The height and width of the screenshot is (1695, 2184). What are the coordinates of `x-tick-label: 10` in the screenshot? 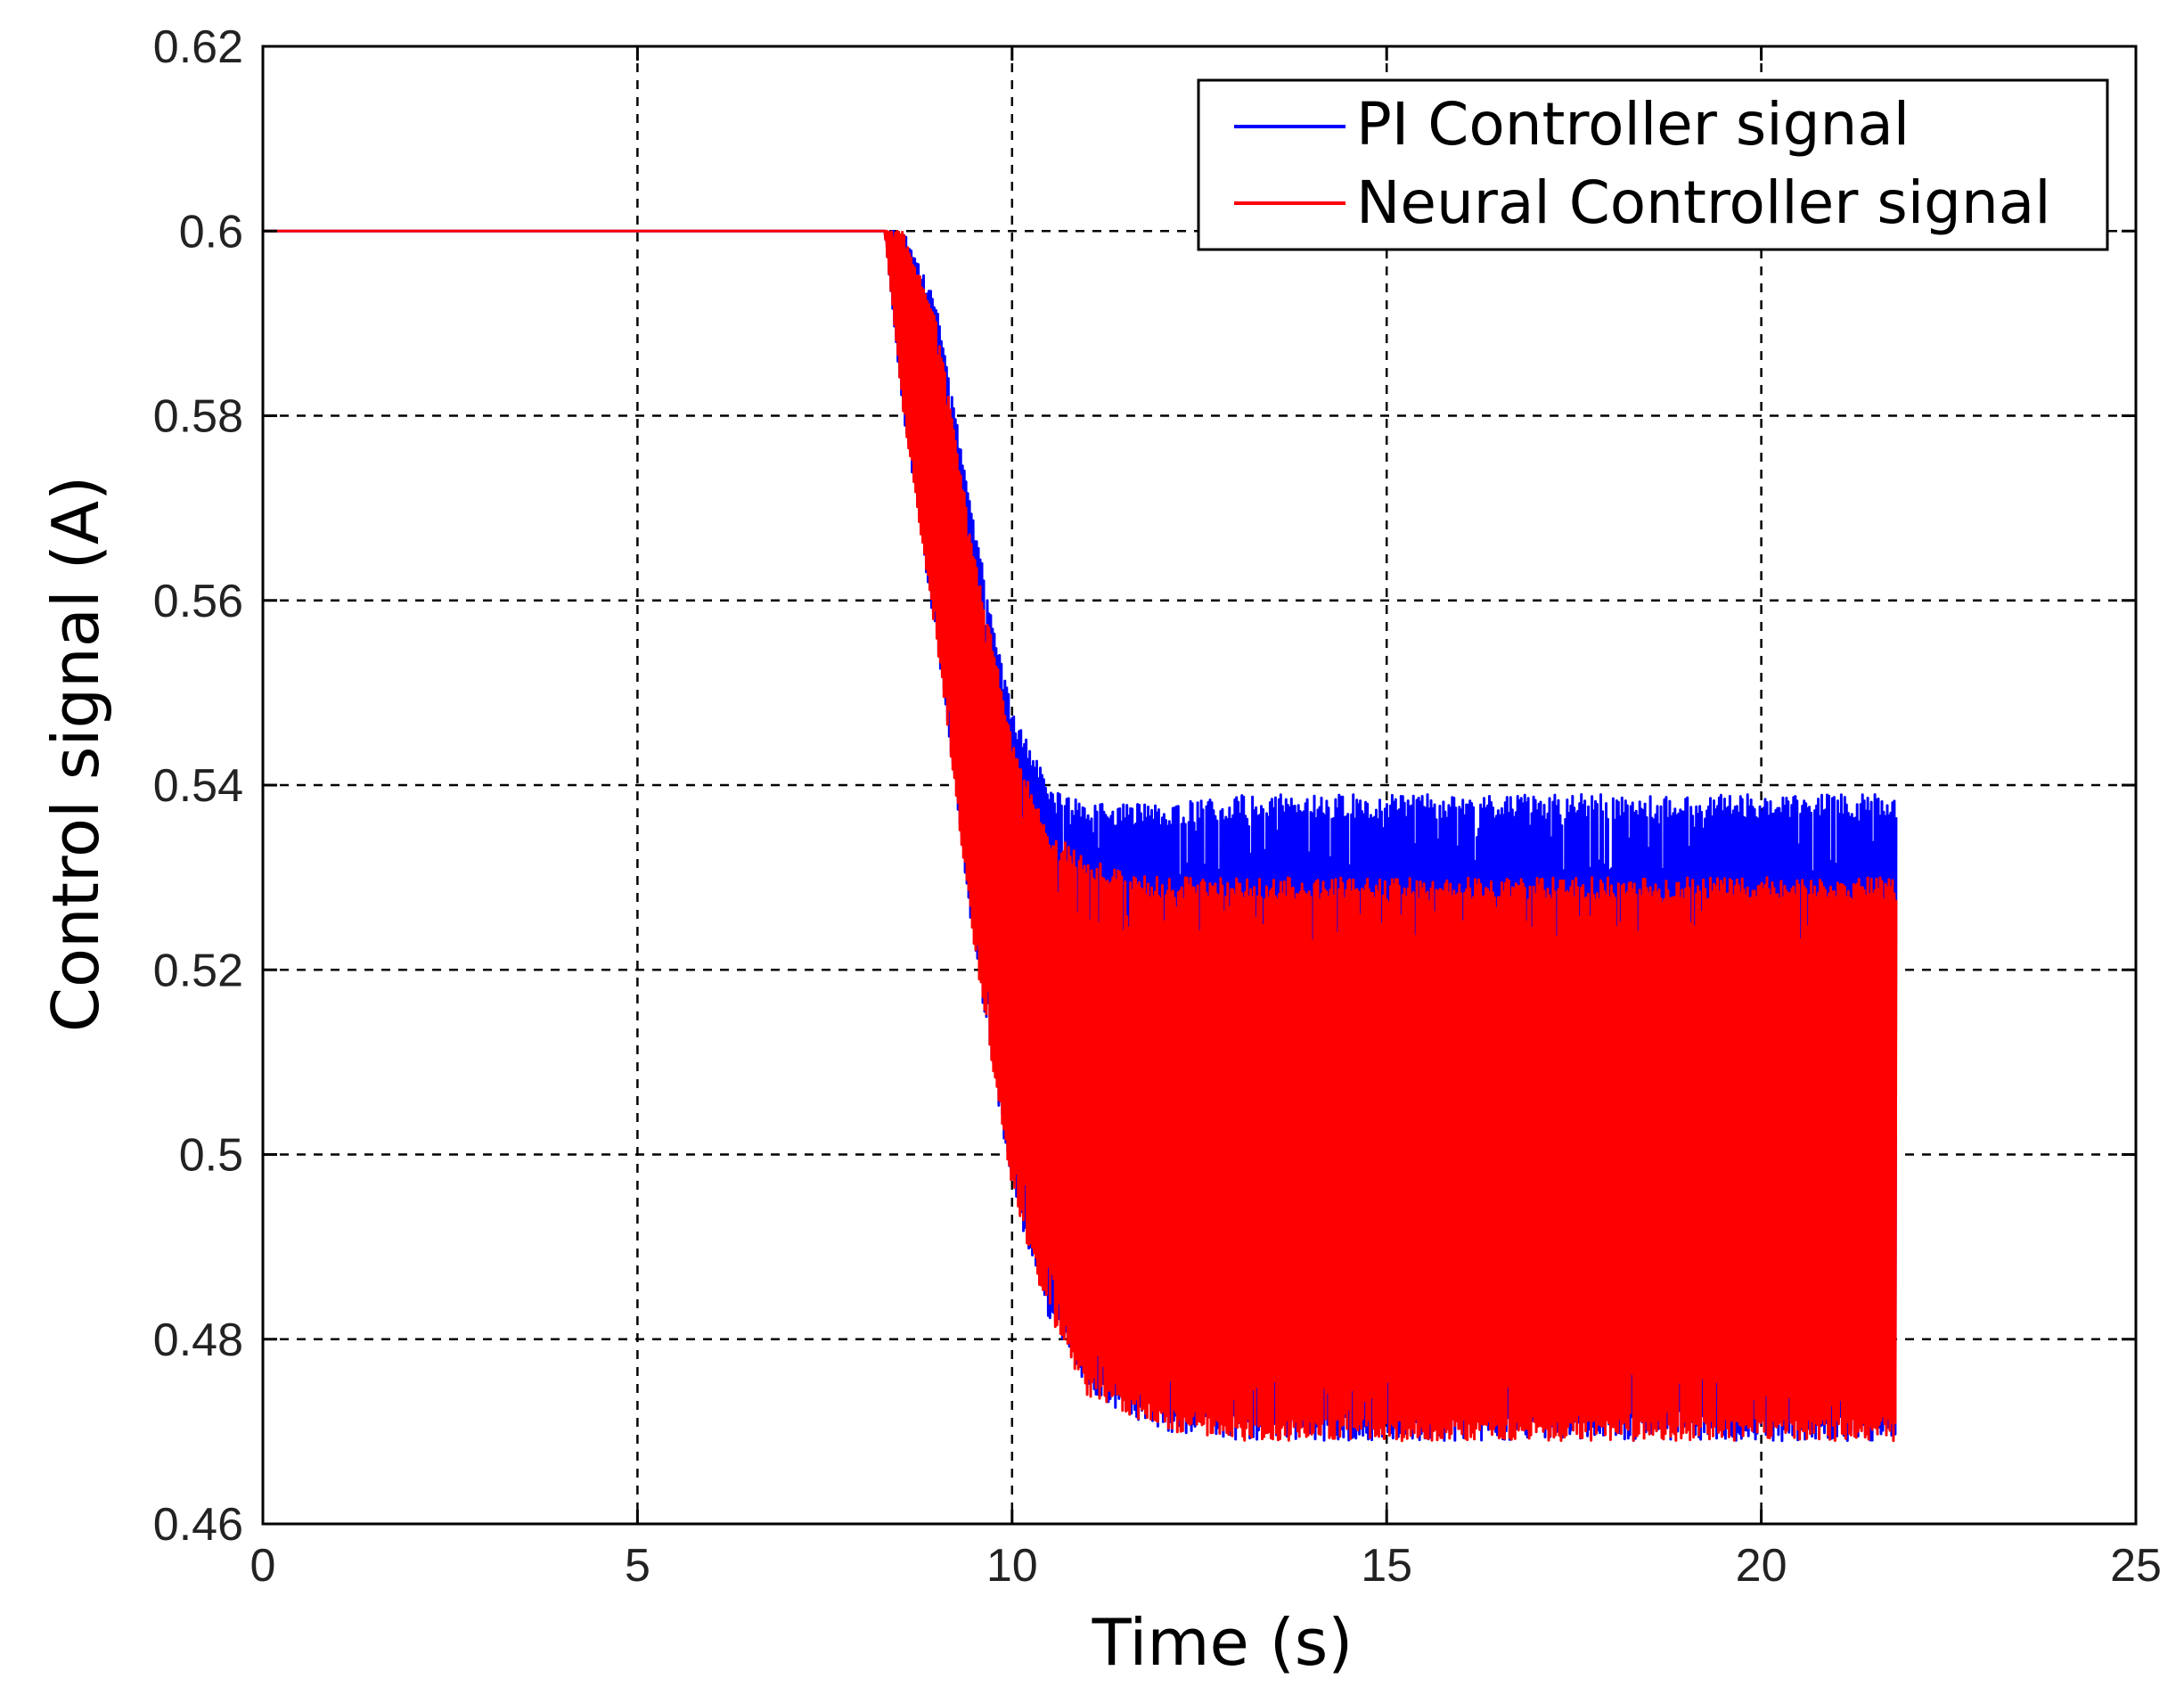 It's located at (1012, 1566).